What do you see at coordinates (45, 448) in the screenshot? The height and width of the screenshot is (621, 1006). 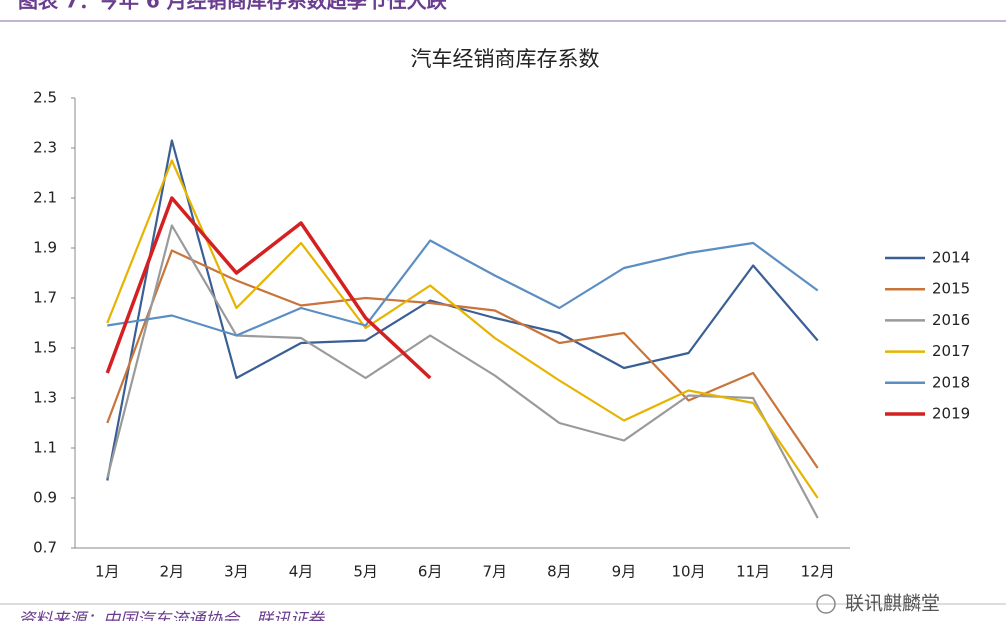 I see `y-tick-label: 1.1` at bounding box center [45, 448].